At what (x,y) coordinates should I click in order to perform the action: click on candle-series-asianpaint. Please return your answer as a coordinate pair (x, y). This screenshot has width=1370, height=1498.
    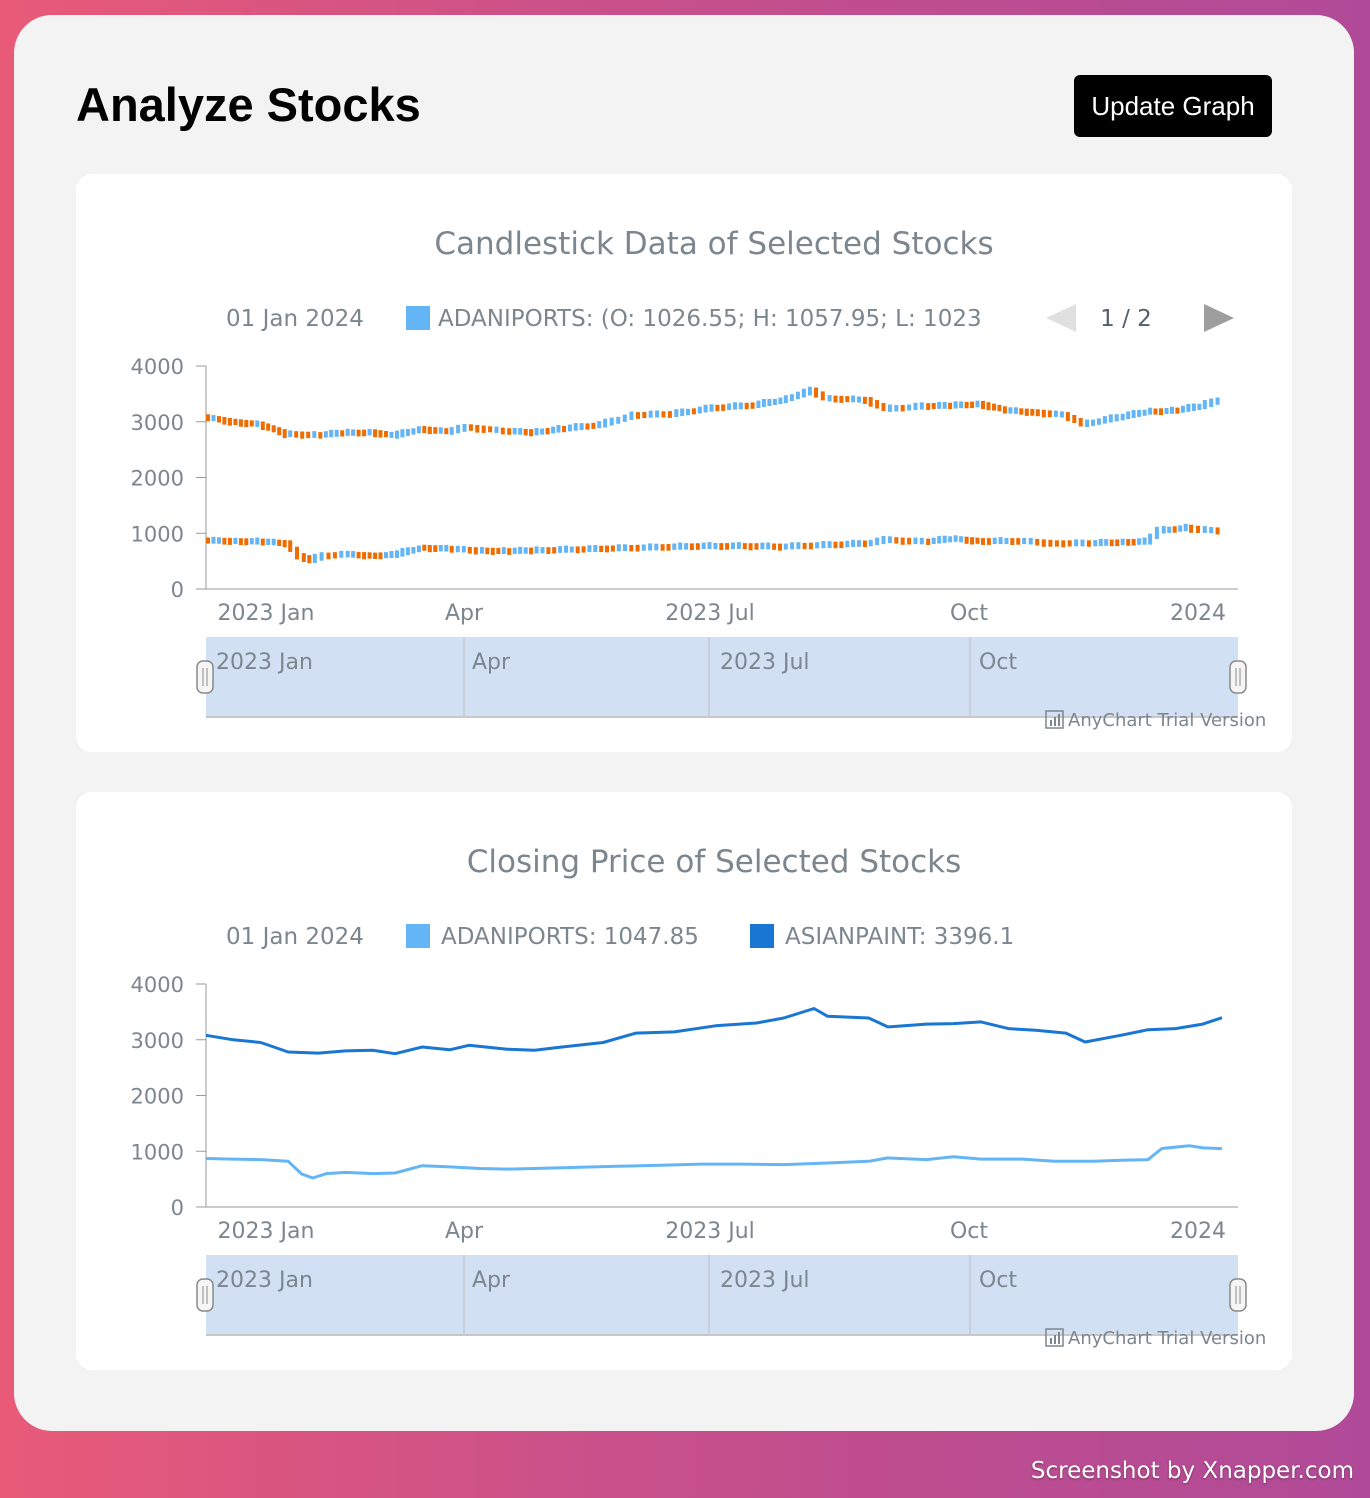
    Looking at the image, I should click on (713, 412).